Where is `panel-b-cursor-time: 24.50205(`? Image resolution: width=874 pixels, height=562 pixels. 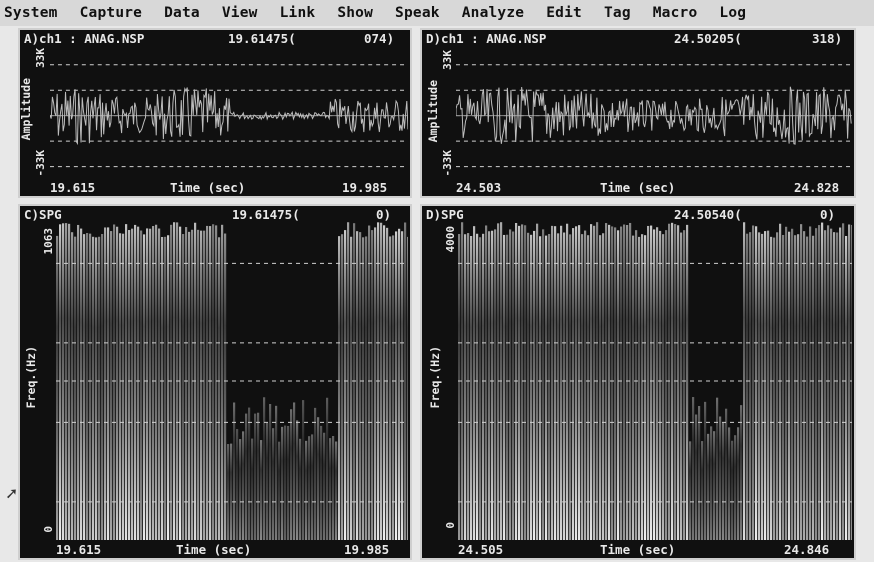 panel-b-cursor-time: 24.50205( is located at coordinates (708, 38).